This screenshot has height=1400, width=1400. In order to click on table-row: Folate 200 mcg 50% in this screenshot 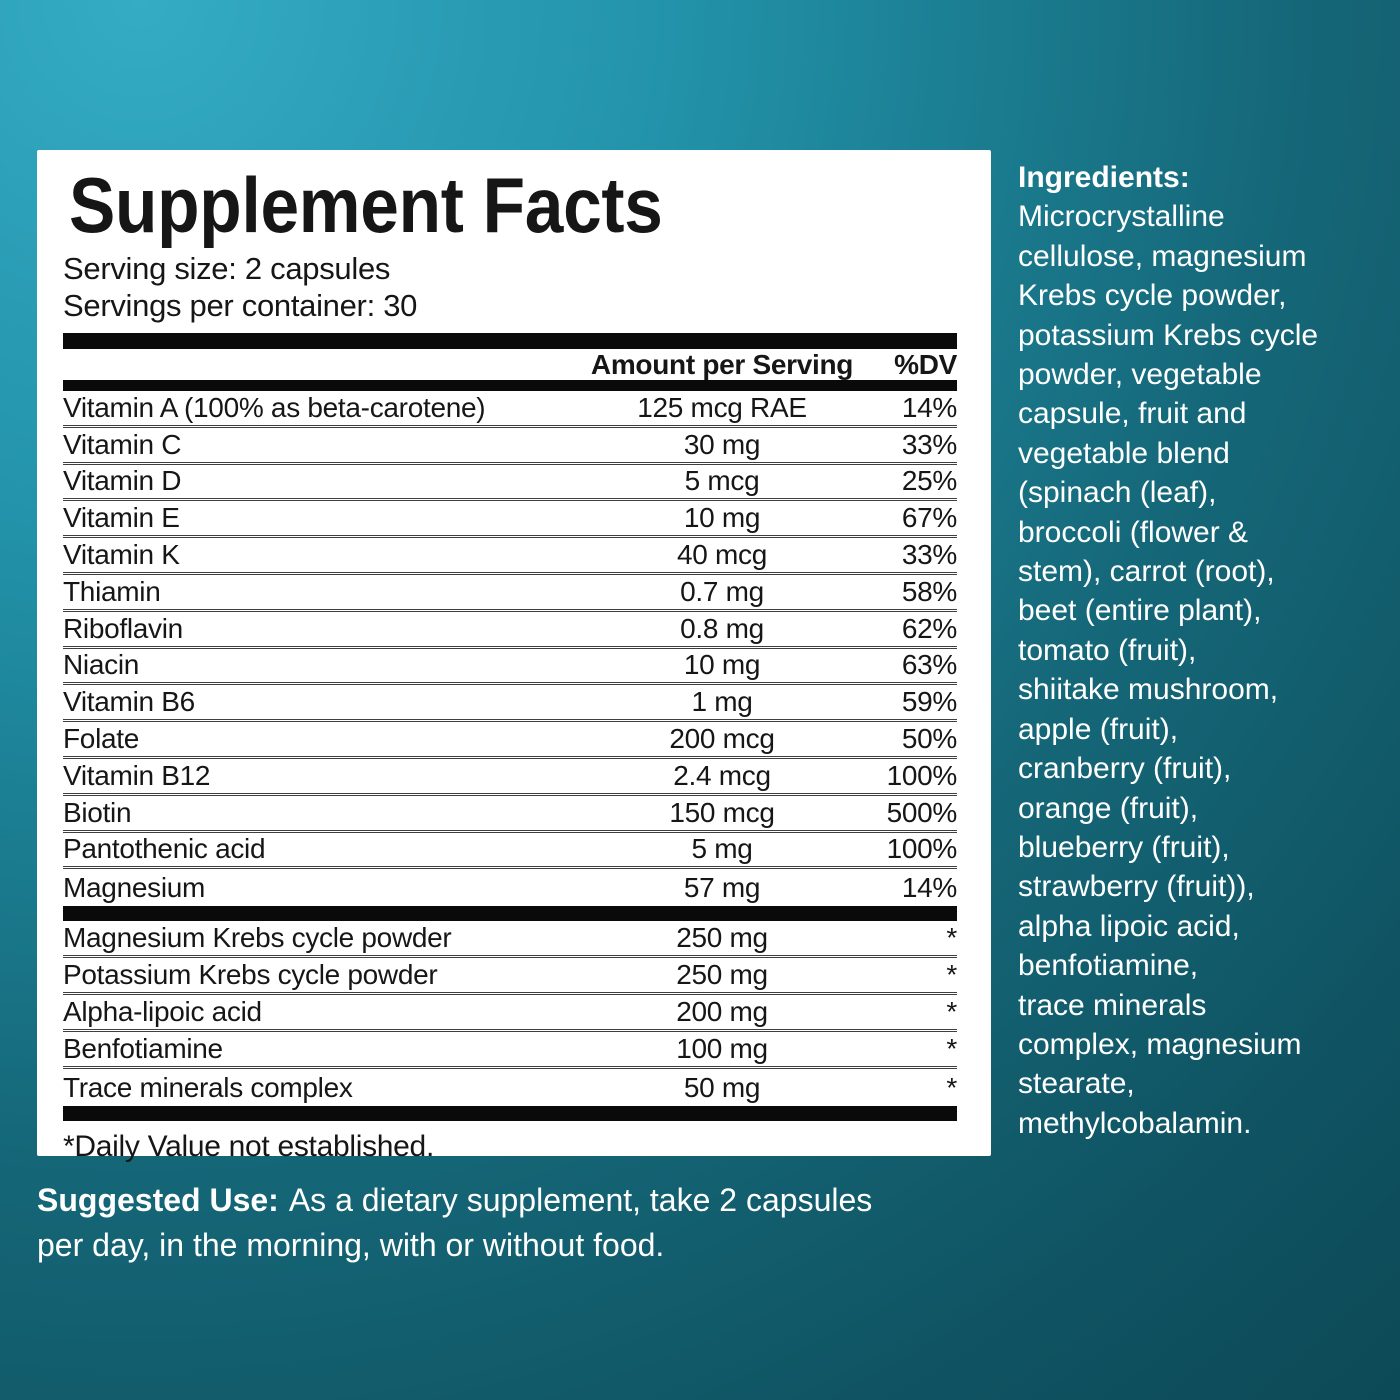, I will do `click(510, 740)`.